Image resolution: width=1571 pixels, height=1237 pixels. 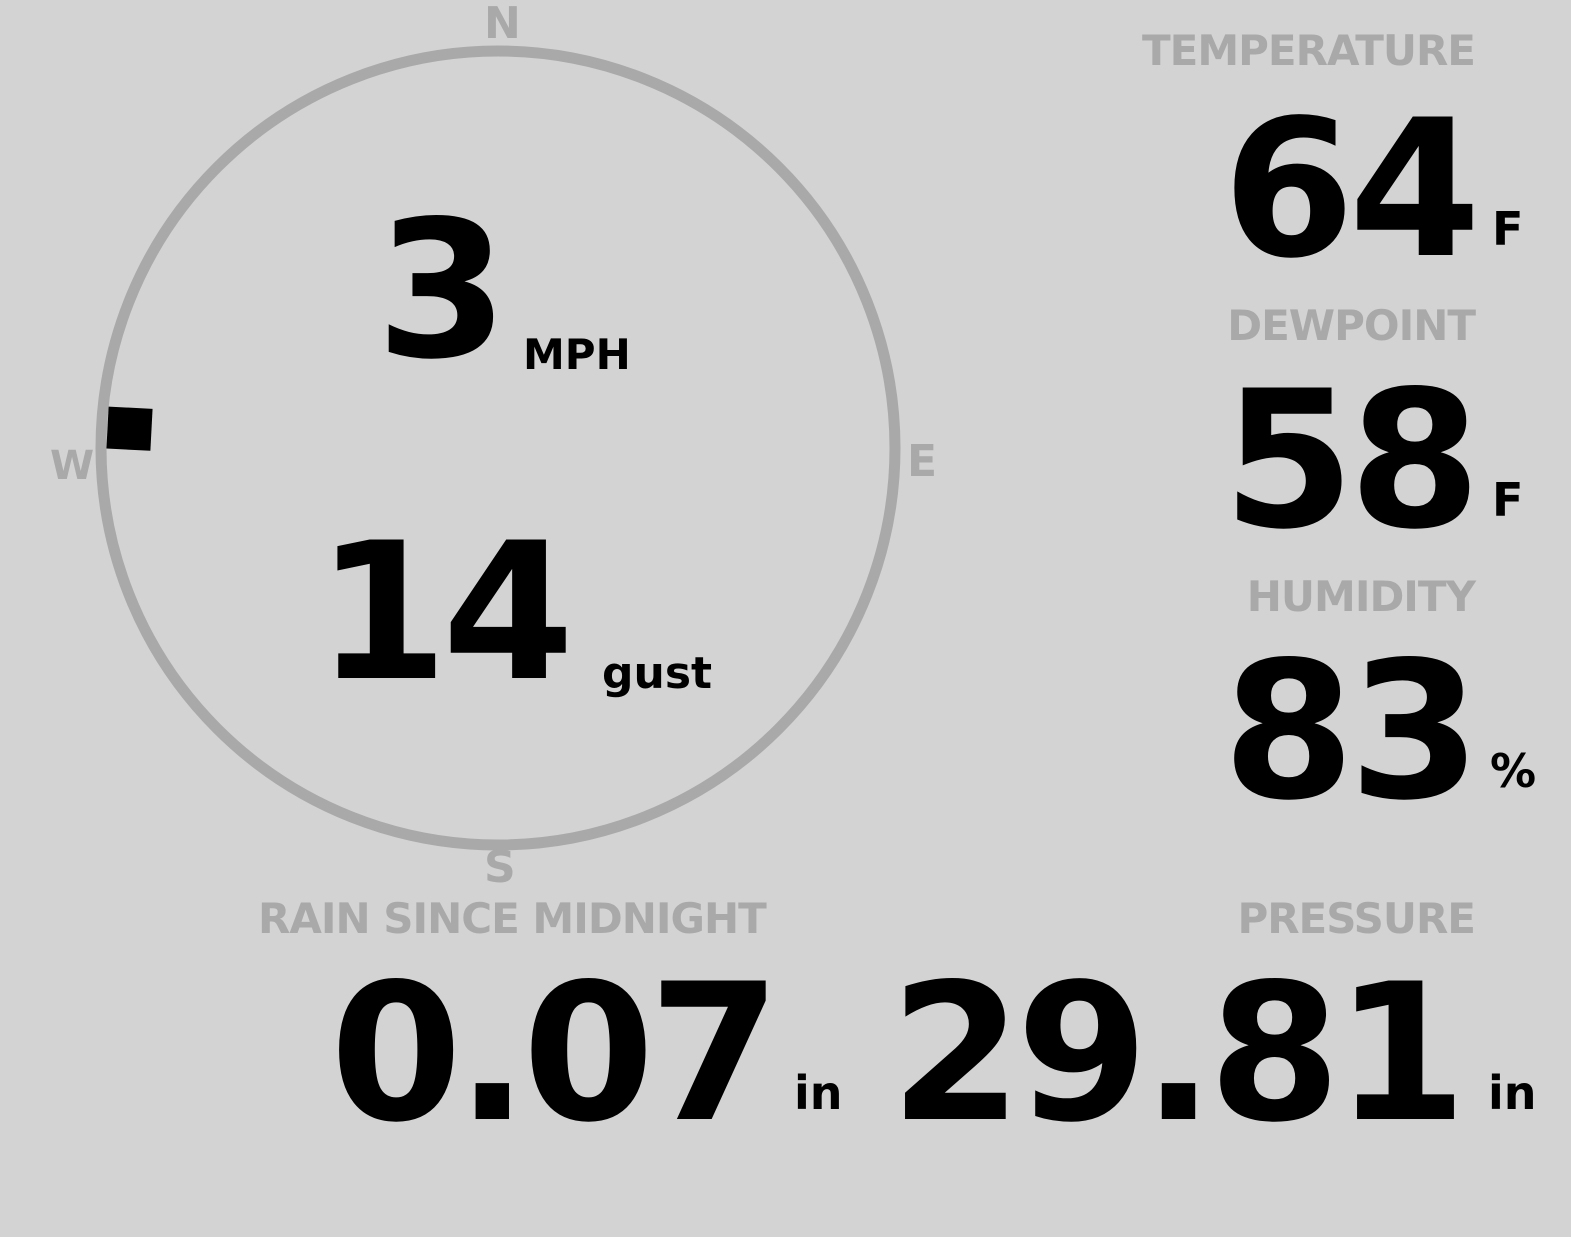 What do you see at coordinates (512, 918) in the screenshot?
I see `rain-label: RAIN SINCE MIDNIGHT` at bounding box center [512, 918].